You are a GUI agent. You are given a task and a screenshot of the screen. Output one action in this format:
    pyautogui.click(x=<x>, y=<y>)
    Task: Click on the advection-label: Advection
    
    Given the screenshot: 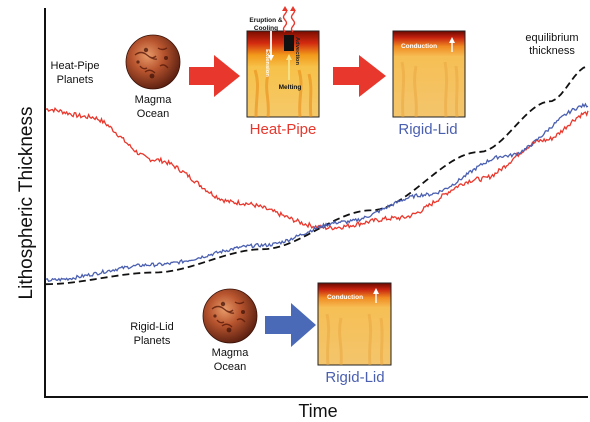 What is the action you would take?
    pyautogui.click(x=297, y=51)
    